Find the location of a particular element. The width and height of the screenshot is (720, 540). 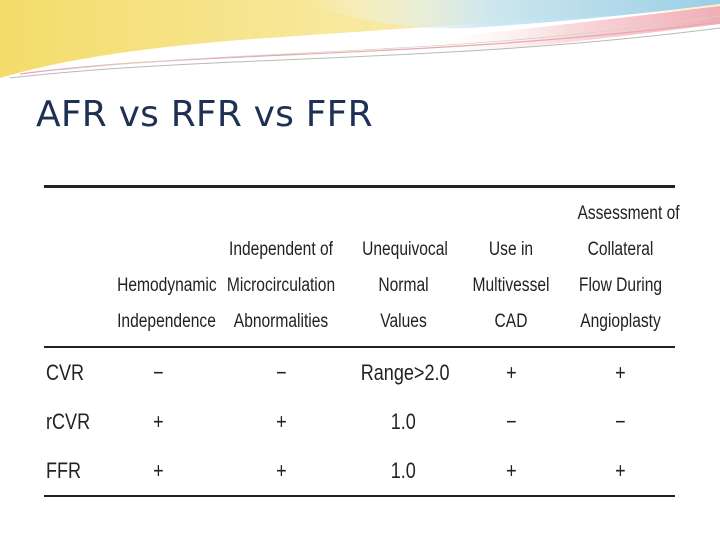

header-normal-values: Unequivocal Normal Values is located at coordinates (404, 267).